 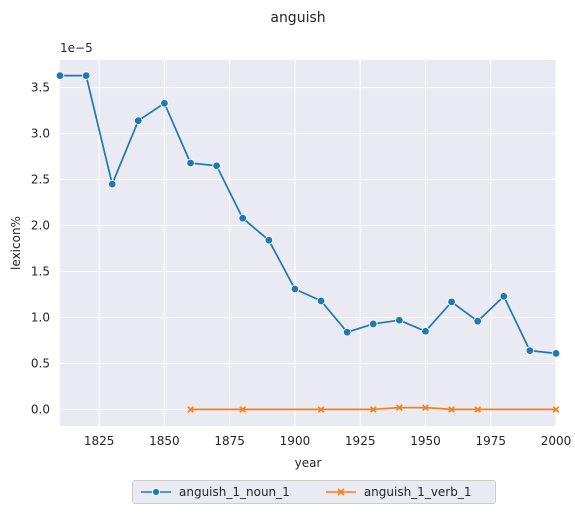 What do you see at coordinates (340, 492) in the screenshot?
I see `legend-marker-x-icon` at bounding box center [340, 492].